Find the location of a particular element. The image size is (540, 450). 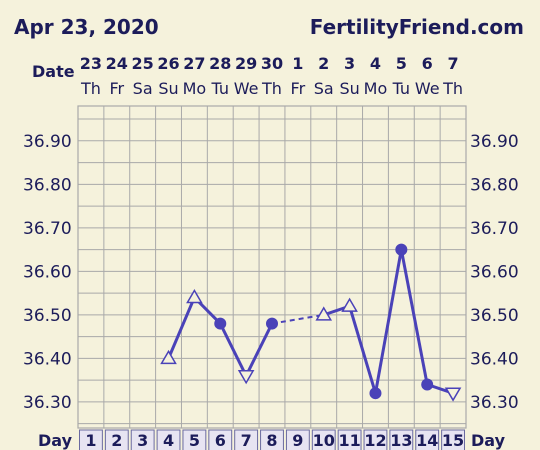

cycle-day-label: 11 is located at coordinates (349, 440).